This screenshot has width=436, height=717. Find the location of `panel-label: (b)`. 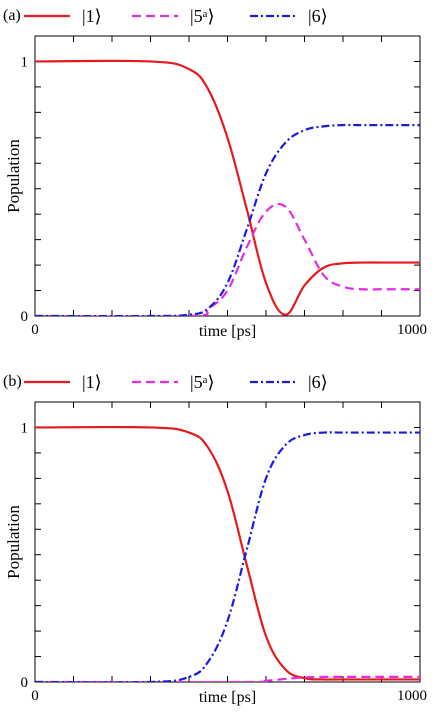

panel-label: (b) is located at coordinates (12, 381).